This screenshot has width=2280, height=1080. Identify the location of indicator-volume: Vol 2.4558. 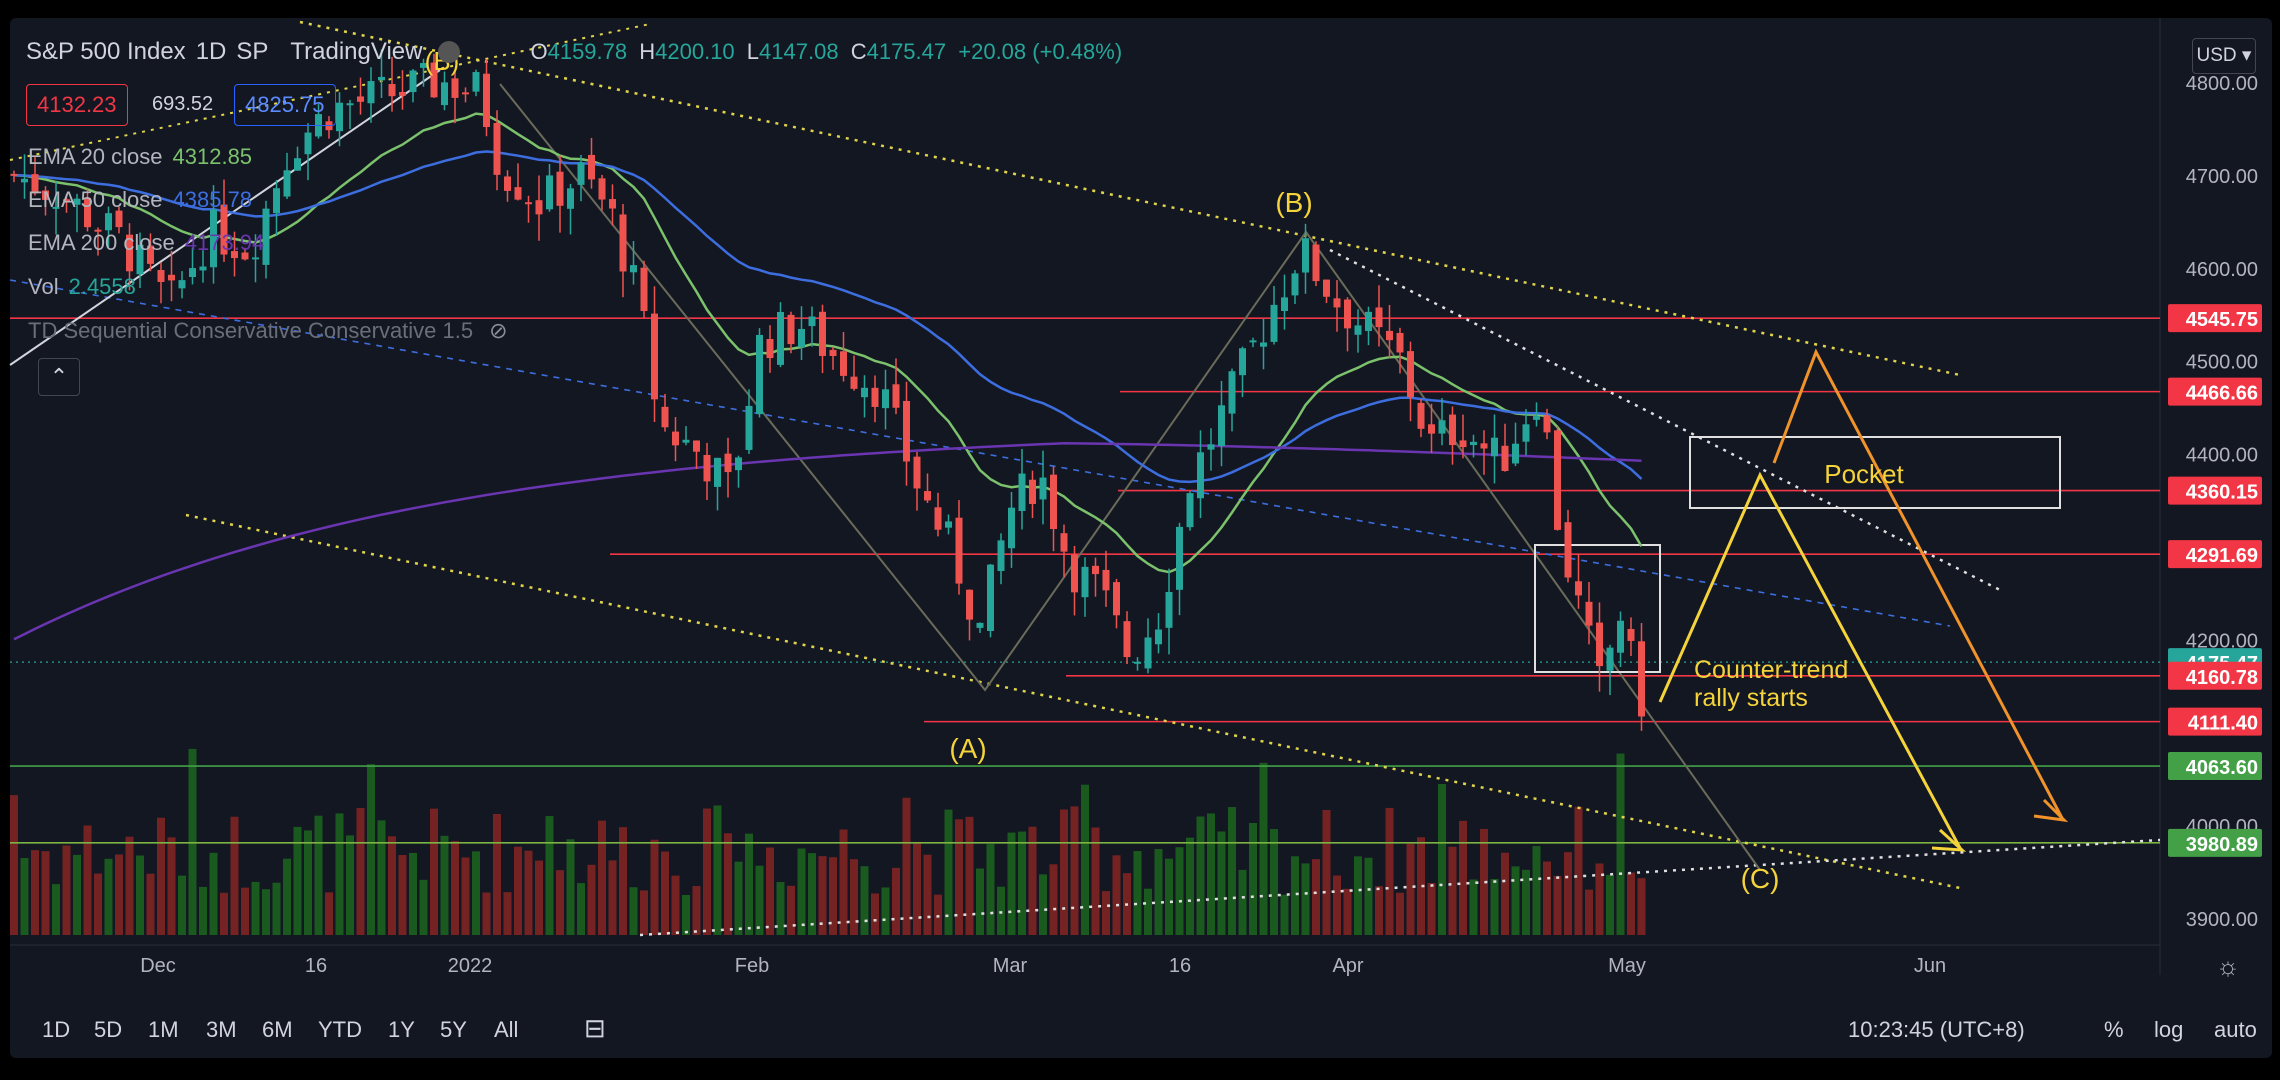
(82, 286).